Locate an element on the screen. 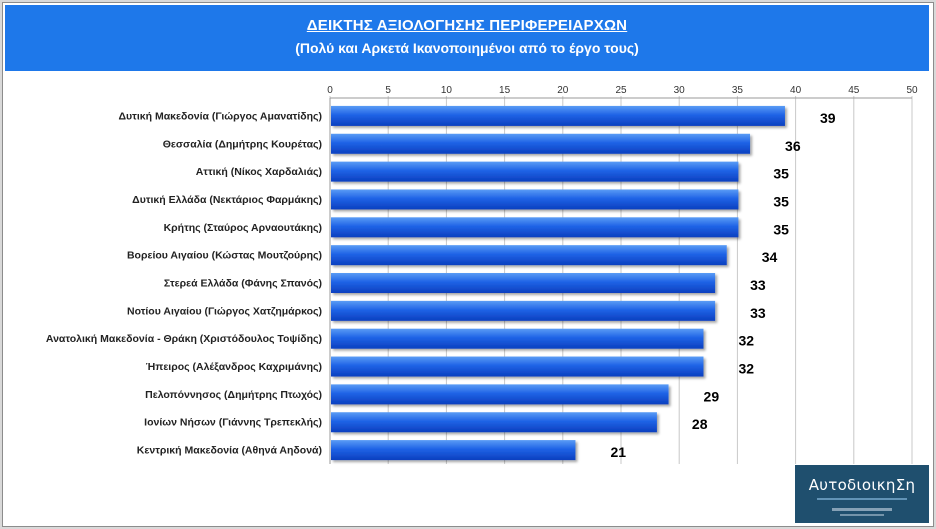  x-tick-label: 0 is located at coordinates (330, 90).